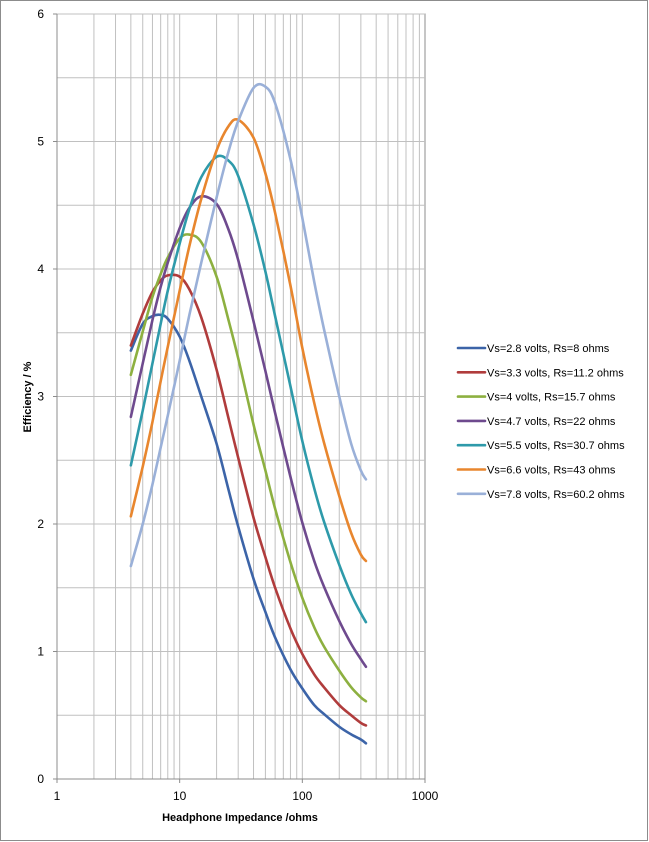 This screenshot has height=842, width=649. I want to click on x-axis-title: Headphone Impedance /ohms, so click(240, 818).